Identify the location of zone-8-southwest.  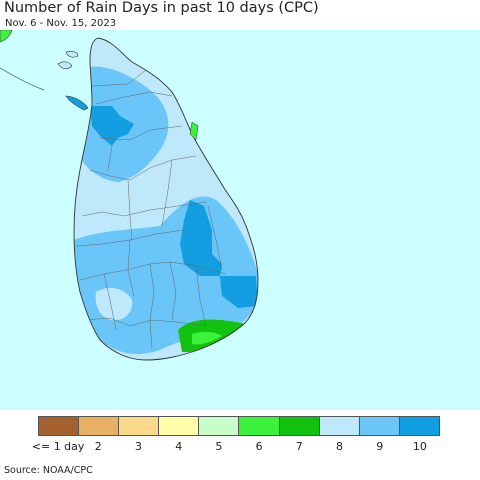
(114, 304).